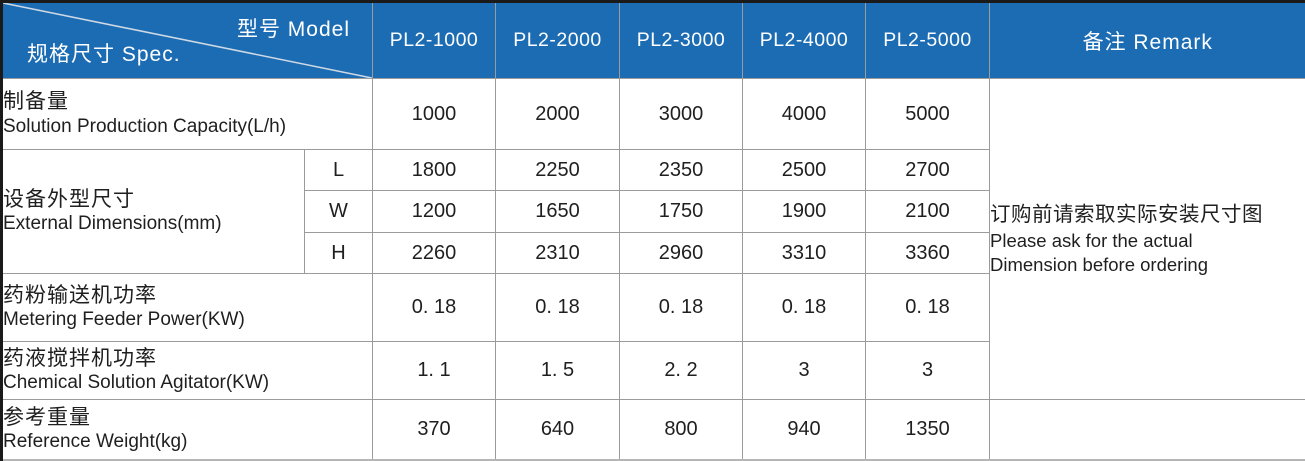 The height and width of the screenshot is (461, 1305). I want to click on value-cell: 1. 5, so click(558, 371).